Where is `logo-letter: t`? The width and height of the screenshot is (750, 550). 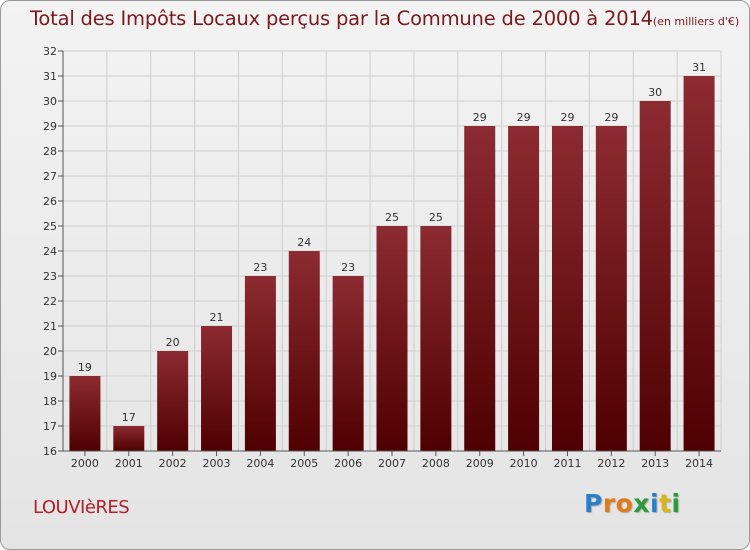
logo-letter: t is located at coordinates (665, 503).